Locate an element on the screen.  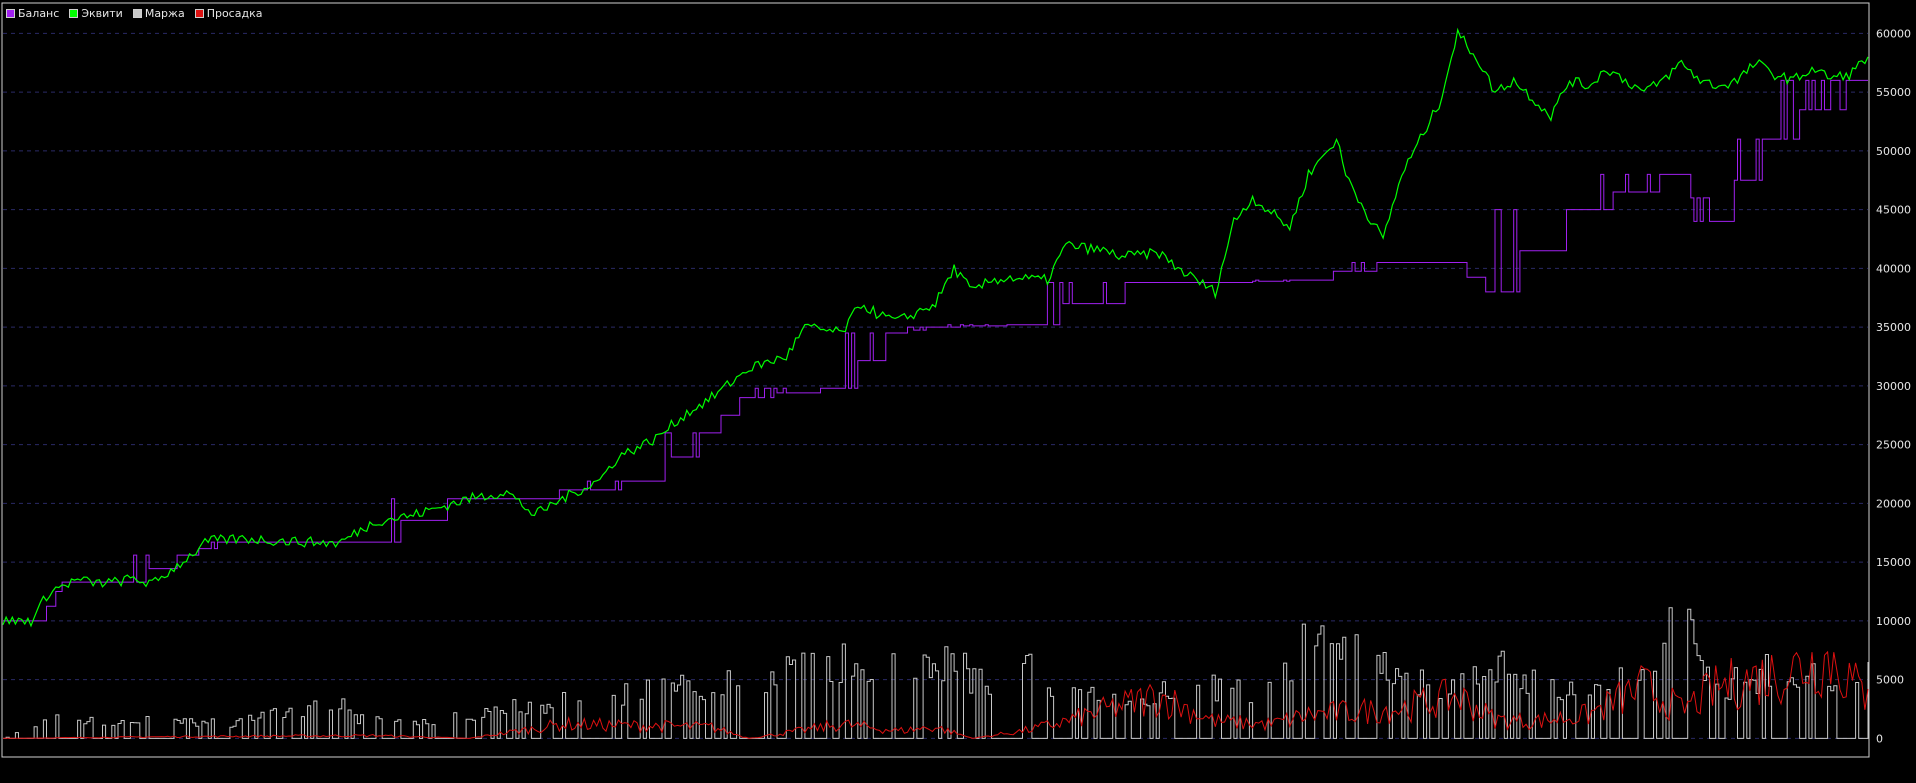
legend-label-drawdown: Просадка is located at coordinates (234, 13).